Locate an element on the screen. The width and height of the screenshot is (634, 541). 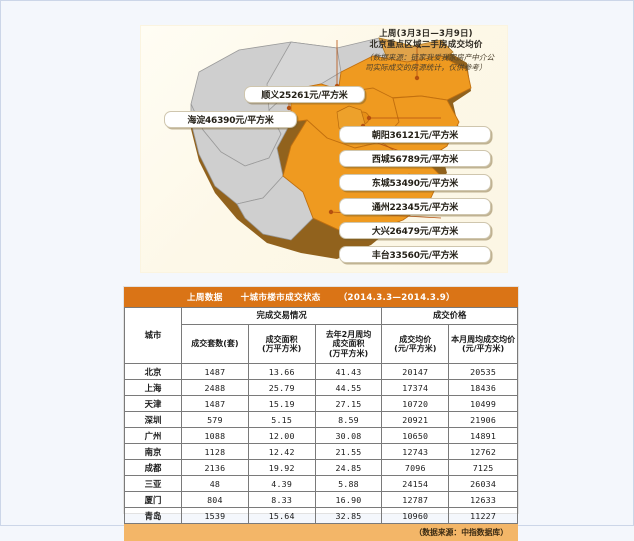
table-group-header-row: 城市 完成交易情况 成交价格 is located at coordinates (321, 335).